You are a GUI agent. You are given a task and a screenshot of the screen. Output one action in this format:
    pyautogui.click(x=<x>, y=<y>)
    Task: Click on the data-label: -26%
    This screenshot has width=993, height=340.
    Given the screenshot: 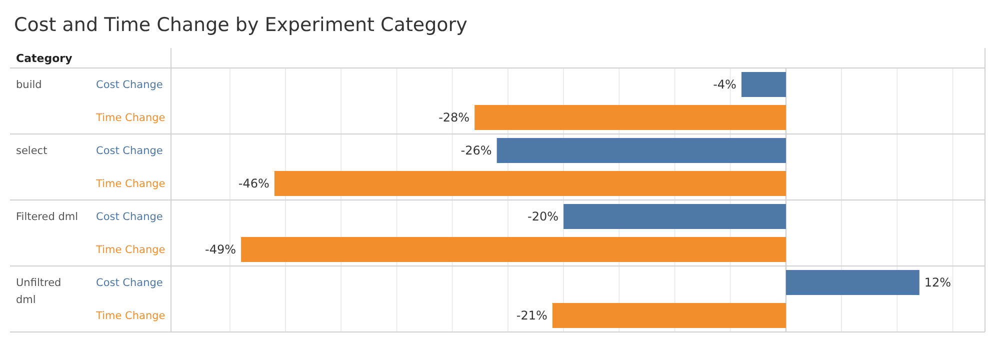 What is the action you would take?
    pyautogui.click(x=476, y=151)
    